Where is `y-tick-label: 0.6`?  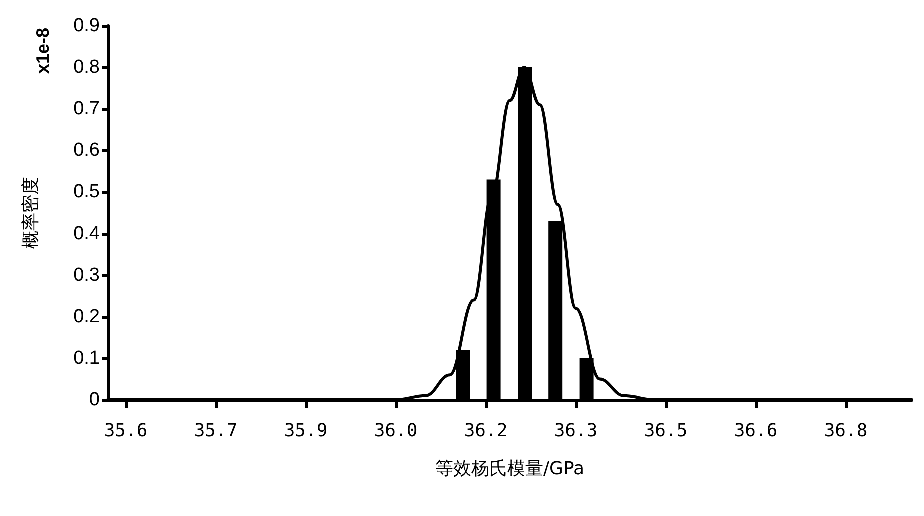 y-tick-label: 0.6 is located at coordinates (87, 151).